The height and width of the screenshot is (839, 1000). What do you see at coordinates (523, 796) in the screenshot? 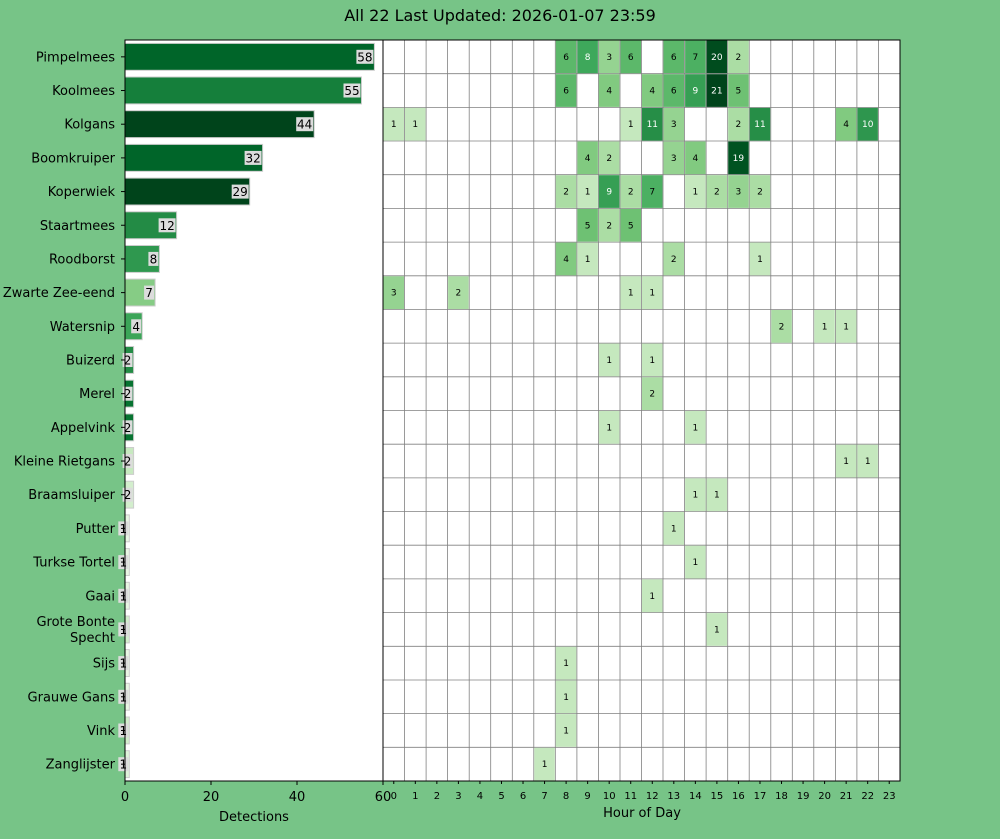
I see `hour-tick-label: 6` at bounding box center [523, 796].